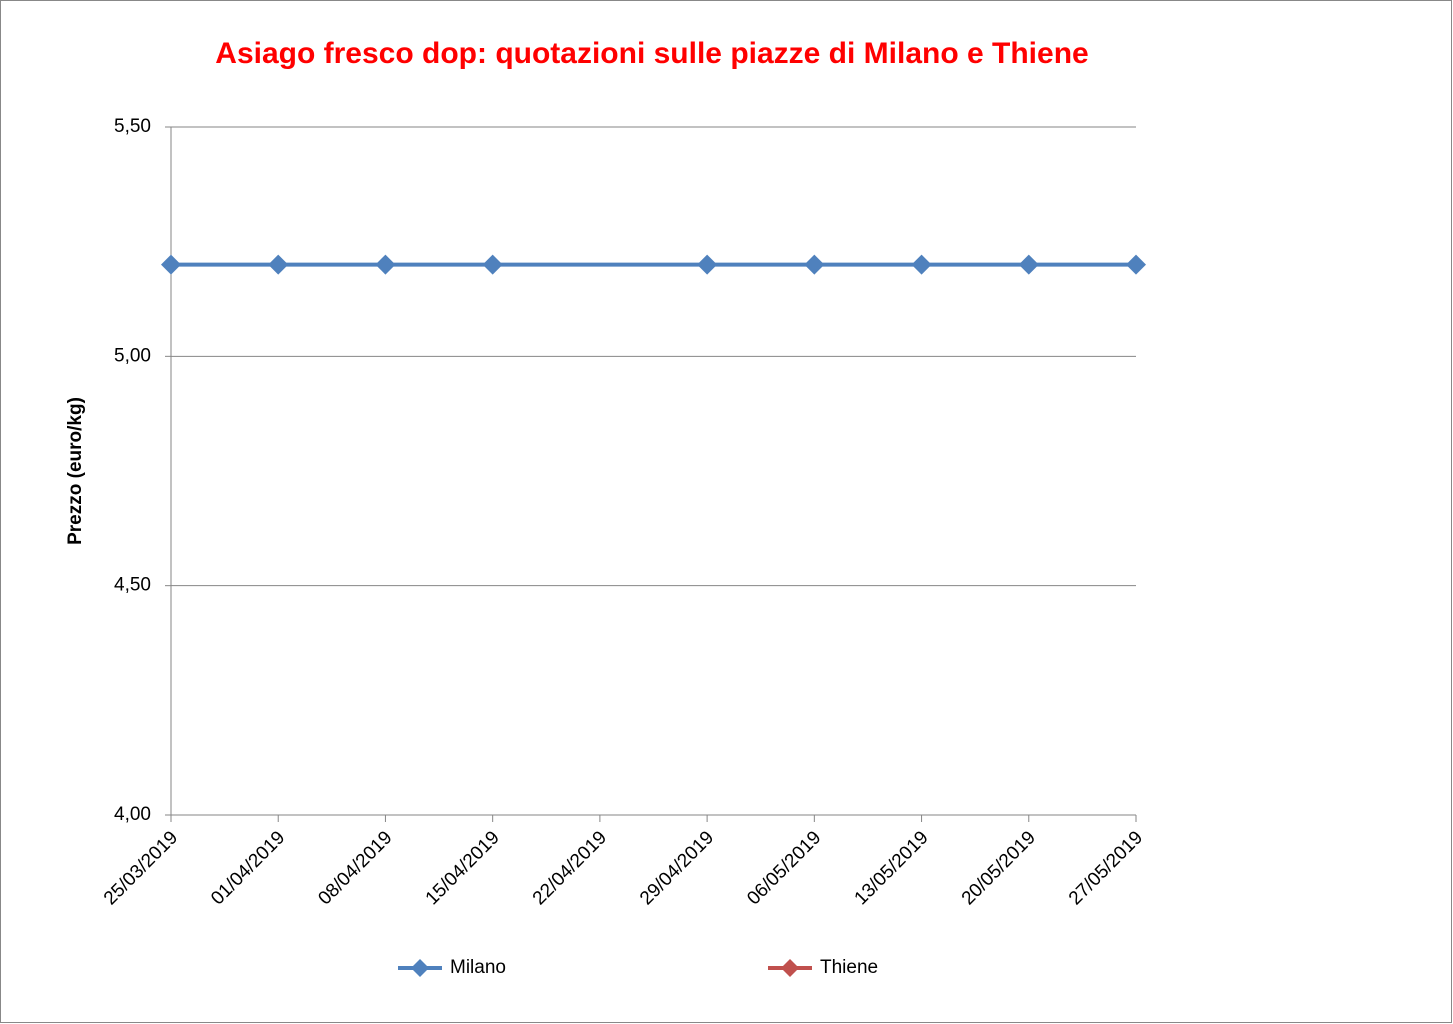 This screenshot has height=1024, width=1453. I want to click on y-tick-label: 4,00, so click(132, 814).